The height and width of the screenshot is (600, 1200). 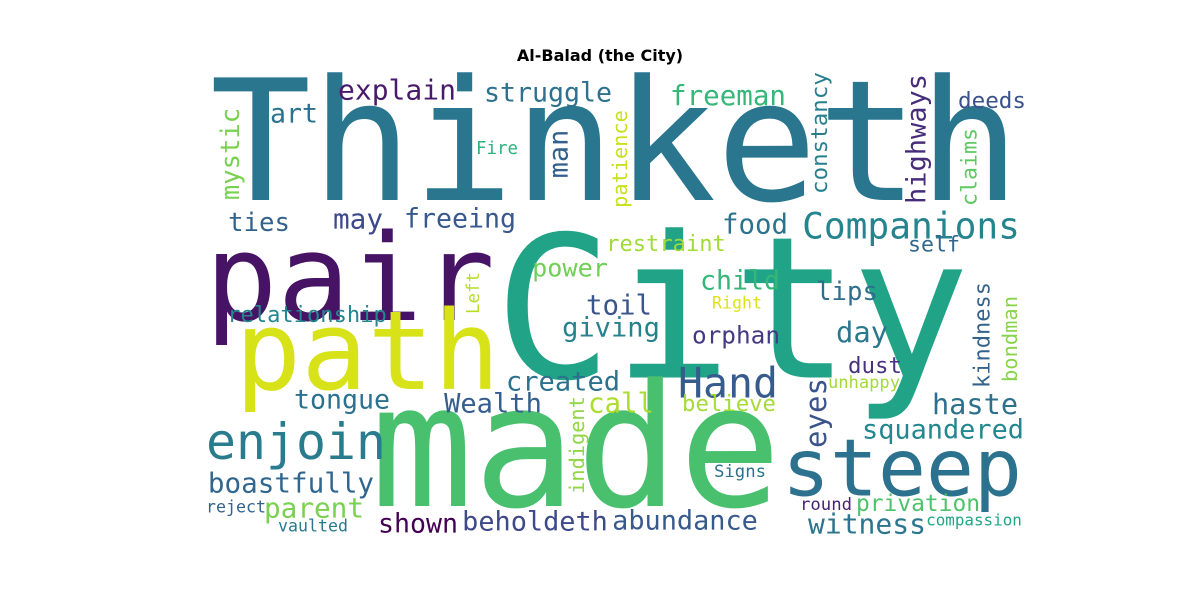 What do you see at coordinates (570, 268) in the screenshot?
I see `word-power: power` at bounding box center [570, 268].